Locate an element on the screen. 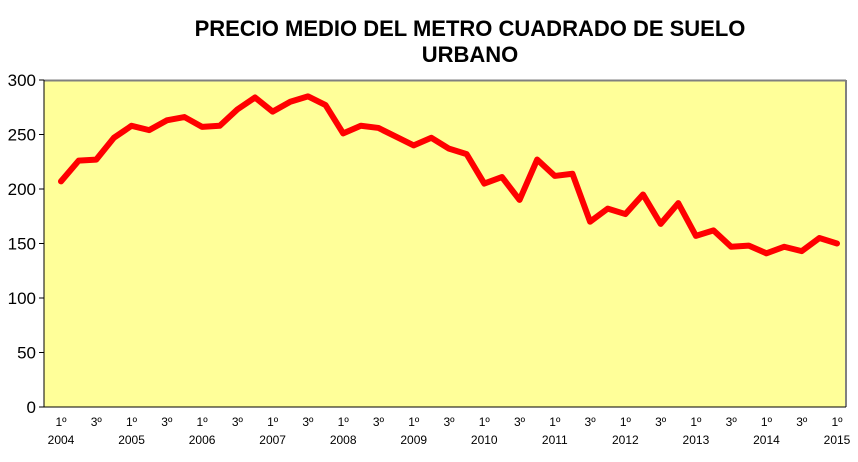  y-tick-label: 300 is located at coordinates (22, 80).